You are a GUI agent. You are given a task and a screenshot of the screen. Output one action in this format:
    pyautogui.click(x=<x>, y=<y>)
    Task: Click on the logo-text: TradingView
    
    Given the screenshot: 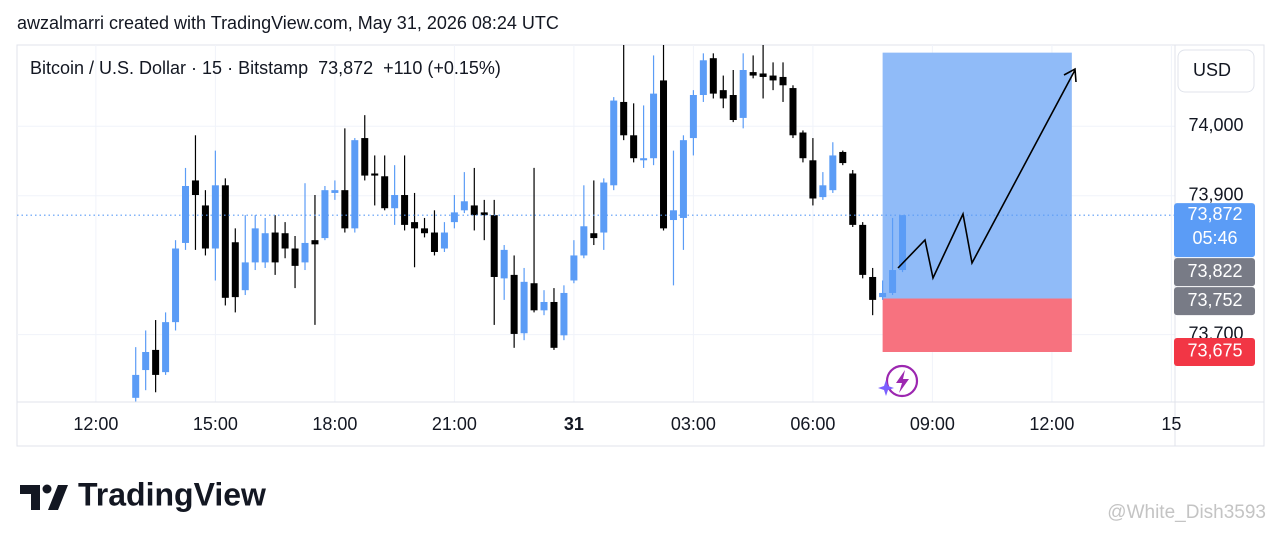 What is the action you would take?
    pyautogui.click(x=172, y=494)
    